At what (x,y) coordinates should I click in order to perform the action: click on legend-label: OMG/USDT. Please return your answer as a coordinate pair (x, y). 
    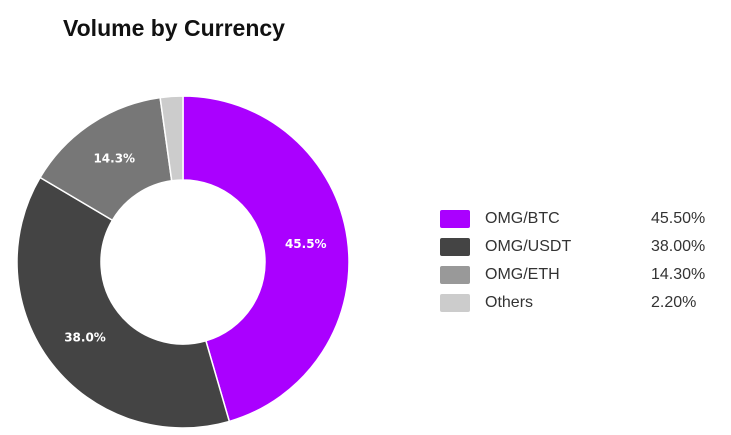
    Looking at the image, I should click on (528, 246).